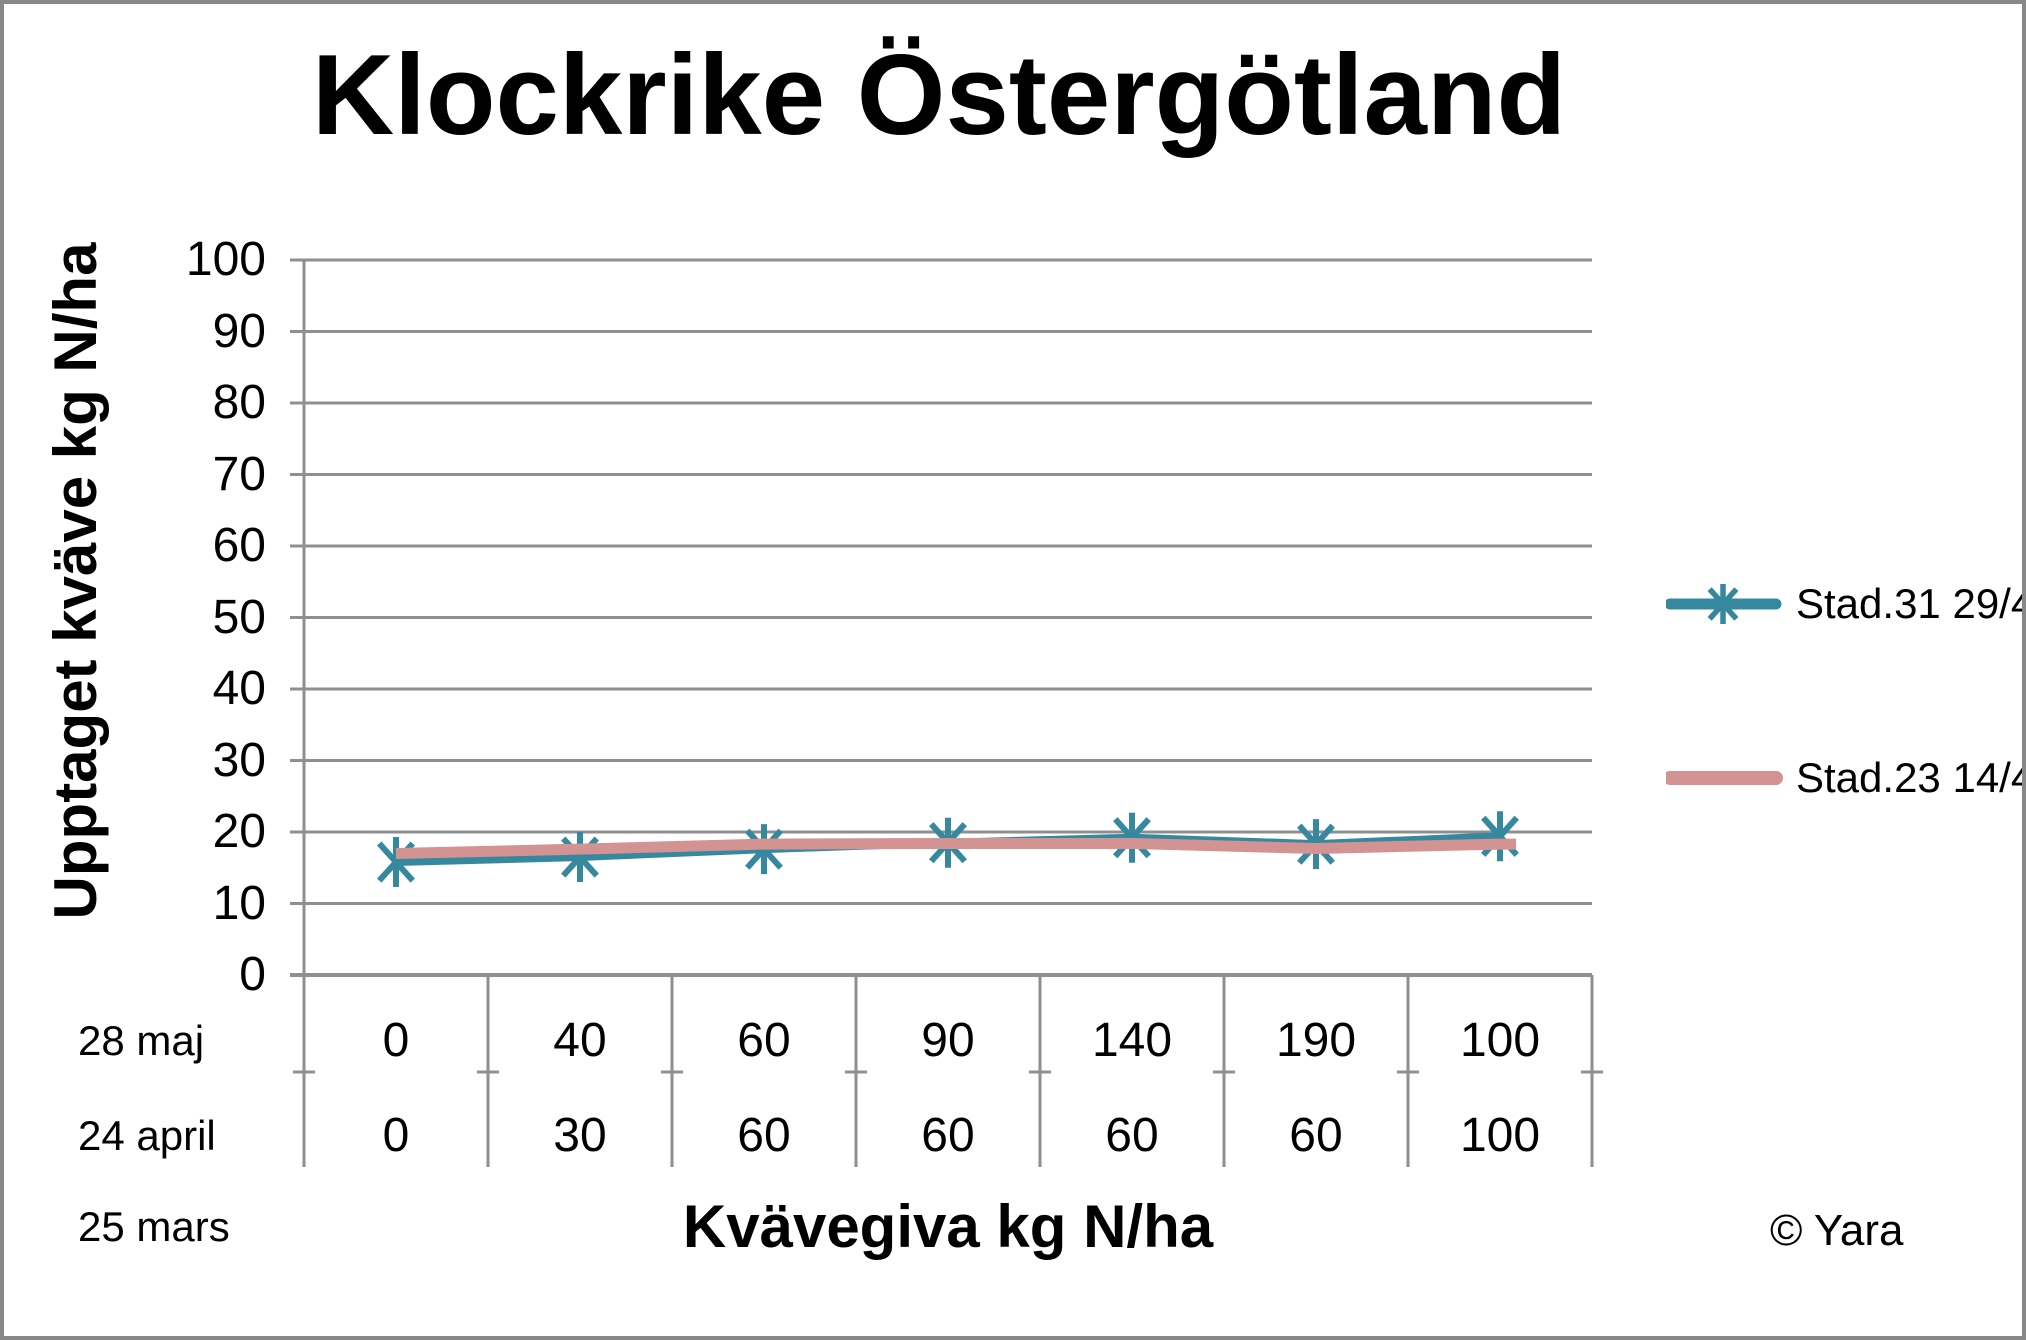 The image size is (2026, 1340). Describe the element at coordinates (1724, 604) in the screenshot. I see `legend-line-asterisk-icon` at that location.